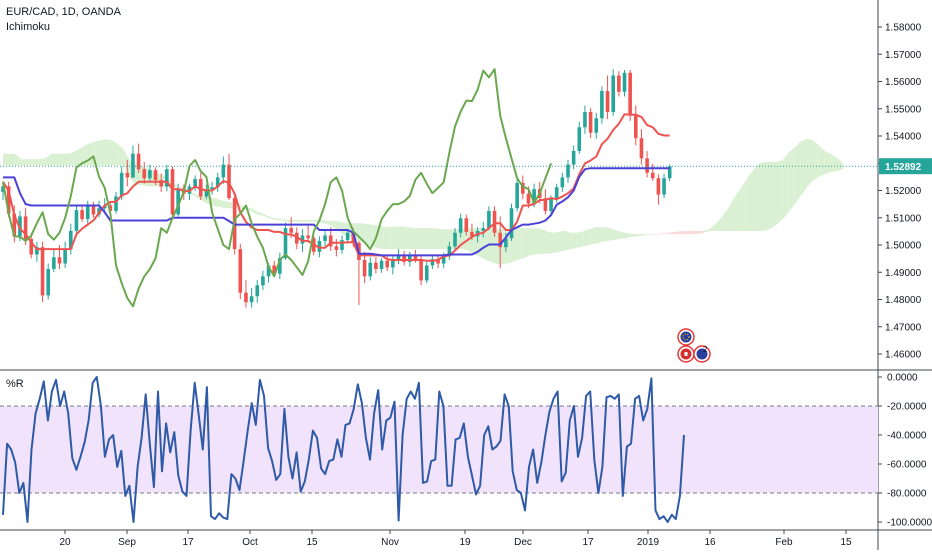 The width and height of the screenshot is (932, 555). I want to click on oscillator-label: %R, so click(15, 384).